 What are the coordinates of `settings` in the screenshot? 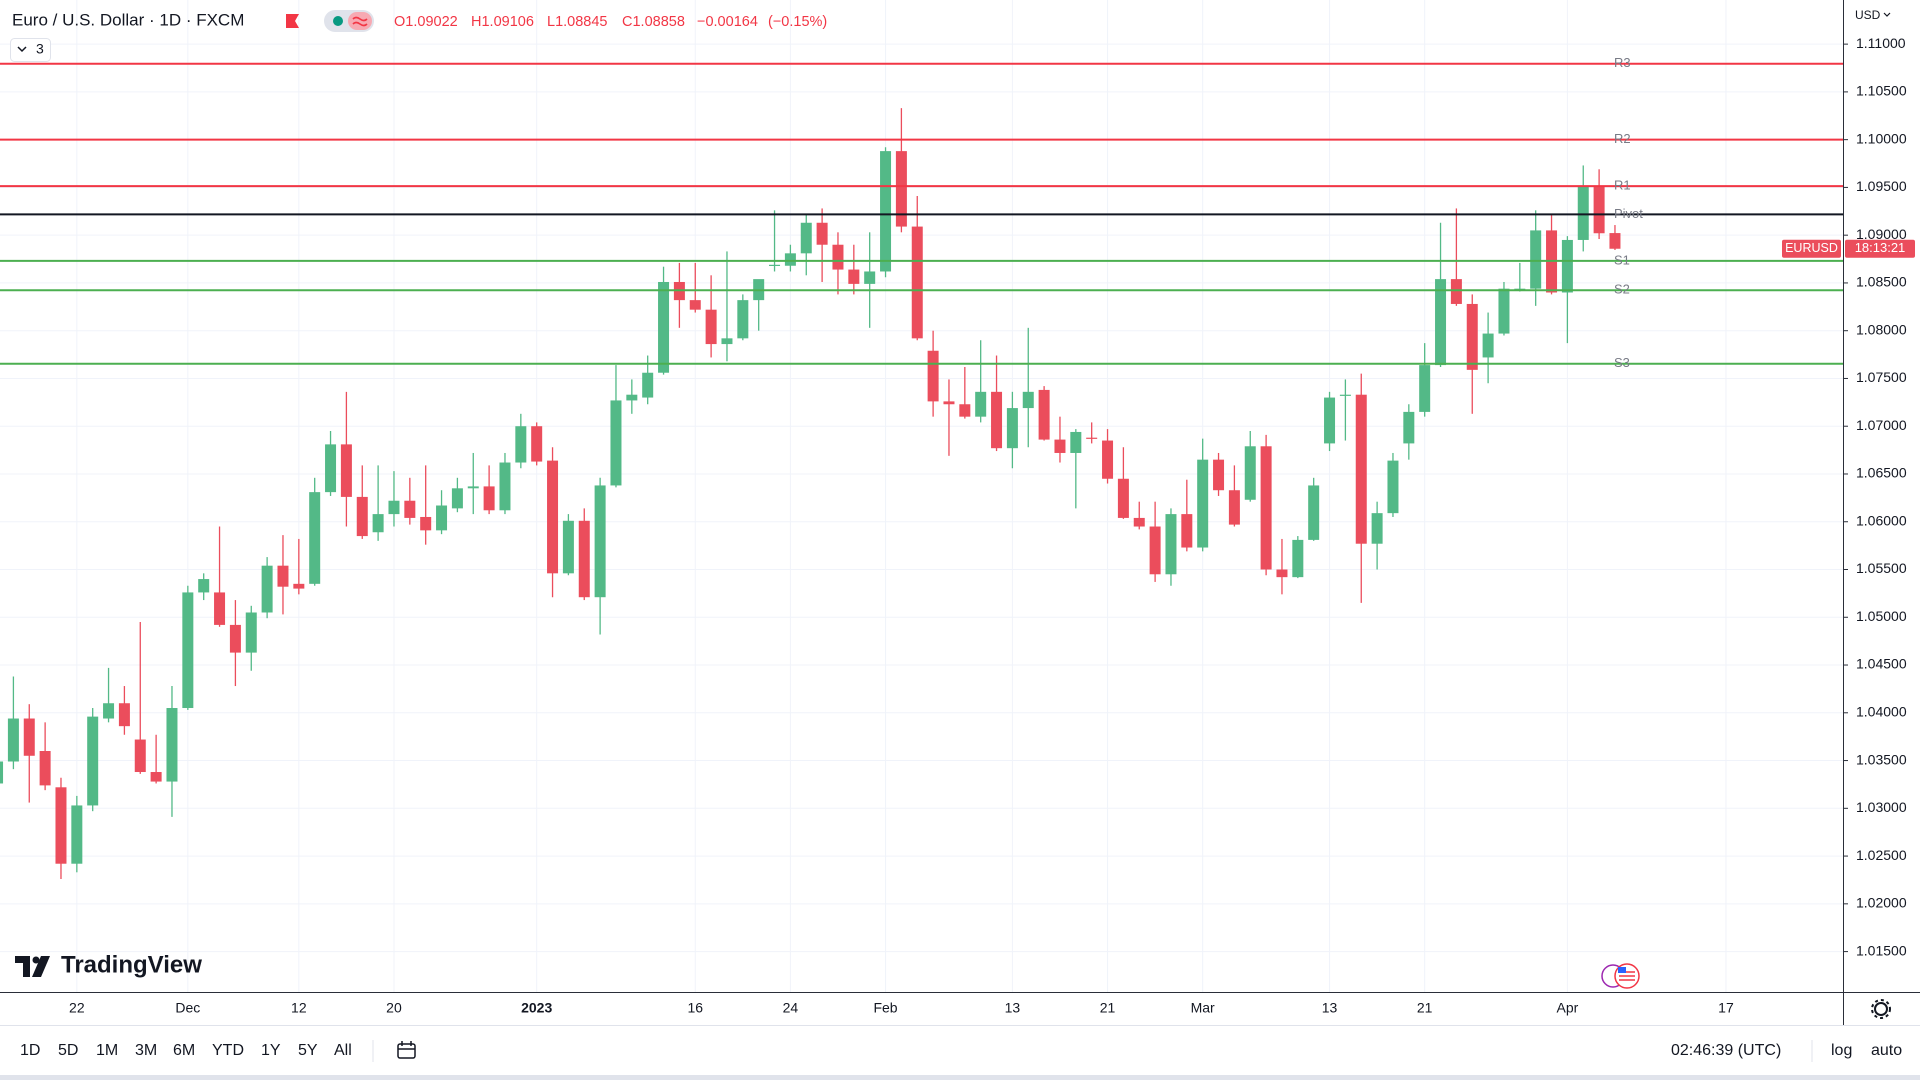 It's located at (1881, 1009).